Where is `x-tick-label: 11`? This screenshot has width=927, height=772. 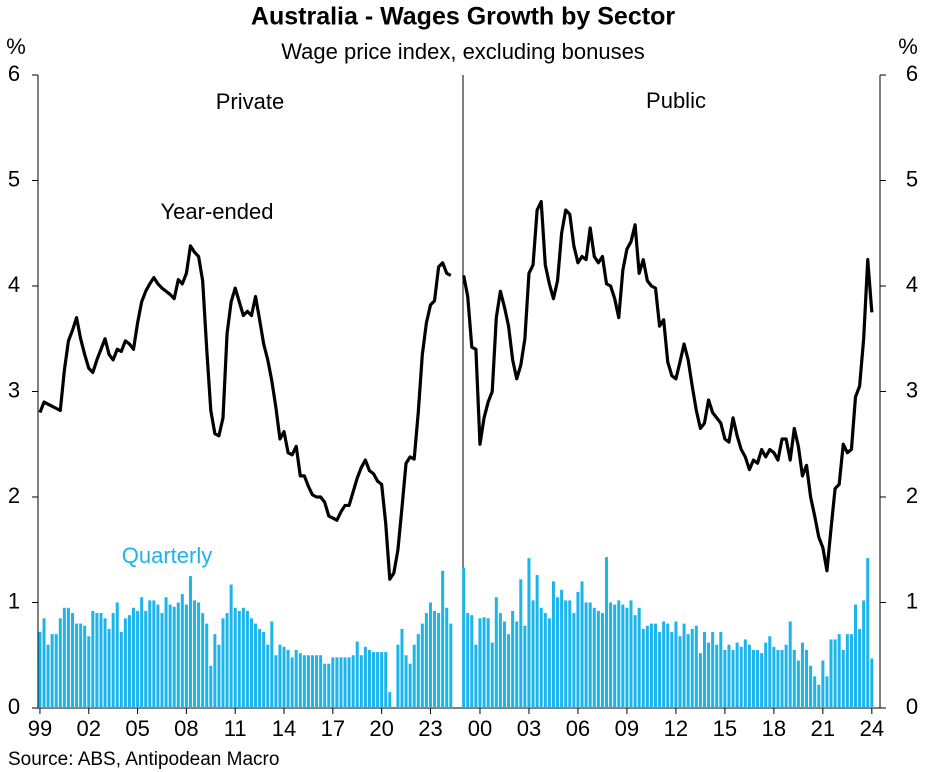
x-tick-label: 11 is located at coordinates (235, 728).